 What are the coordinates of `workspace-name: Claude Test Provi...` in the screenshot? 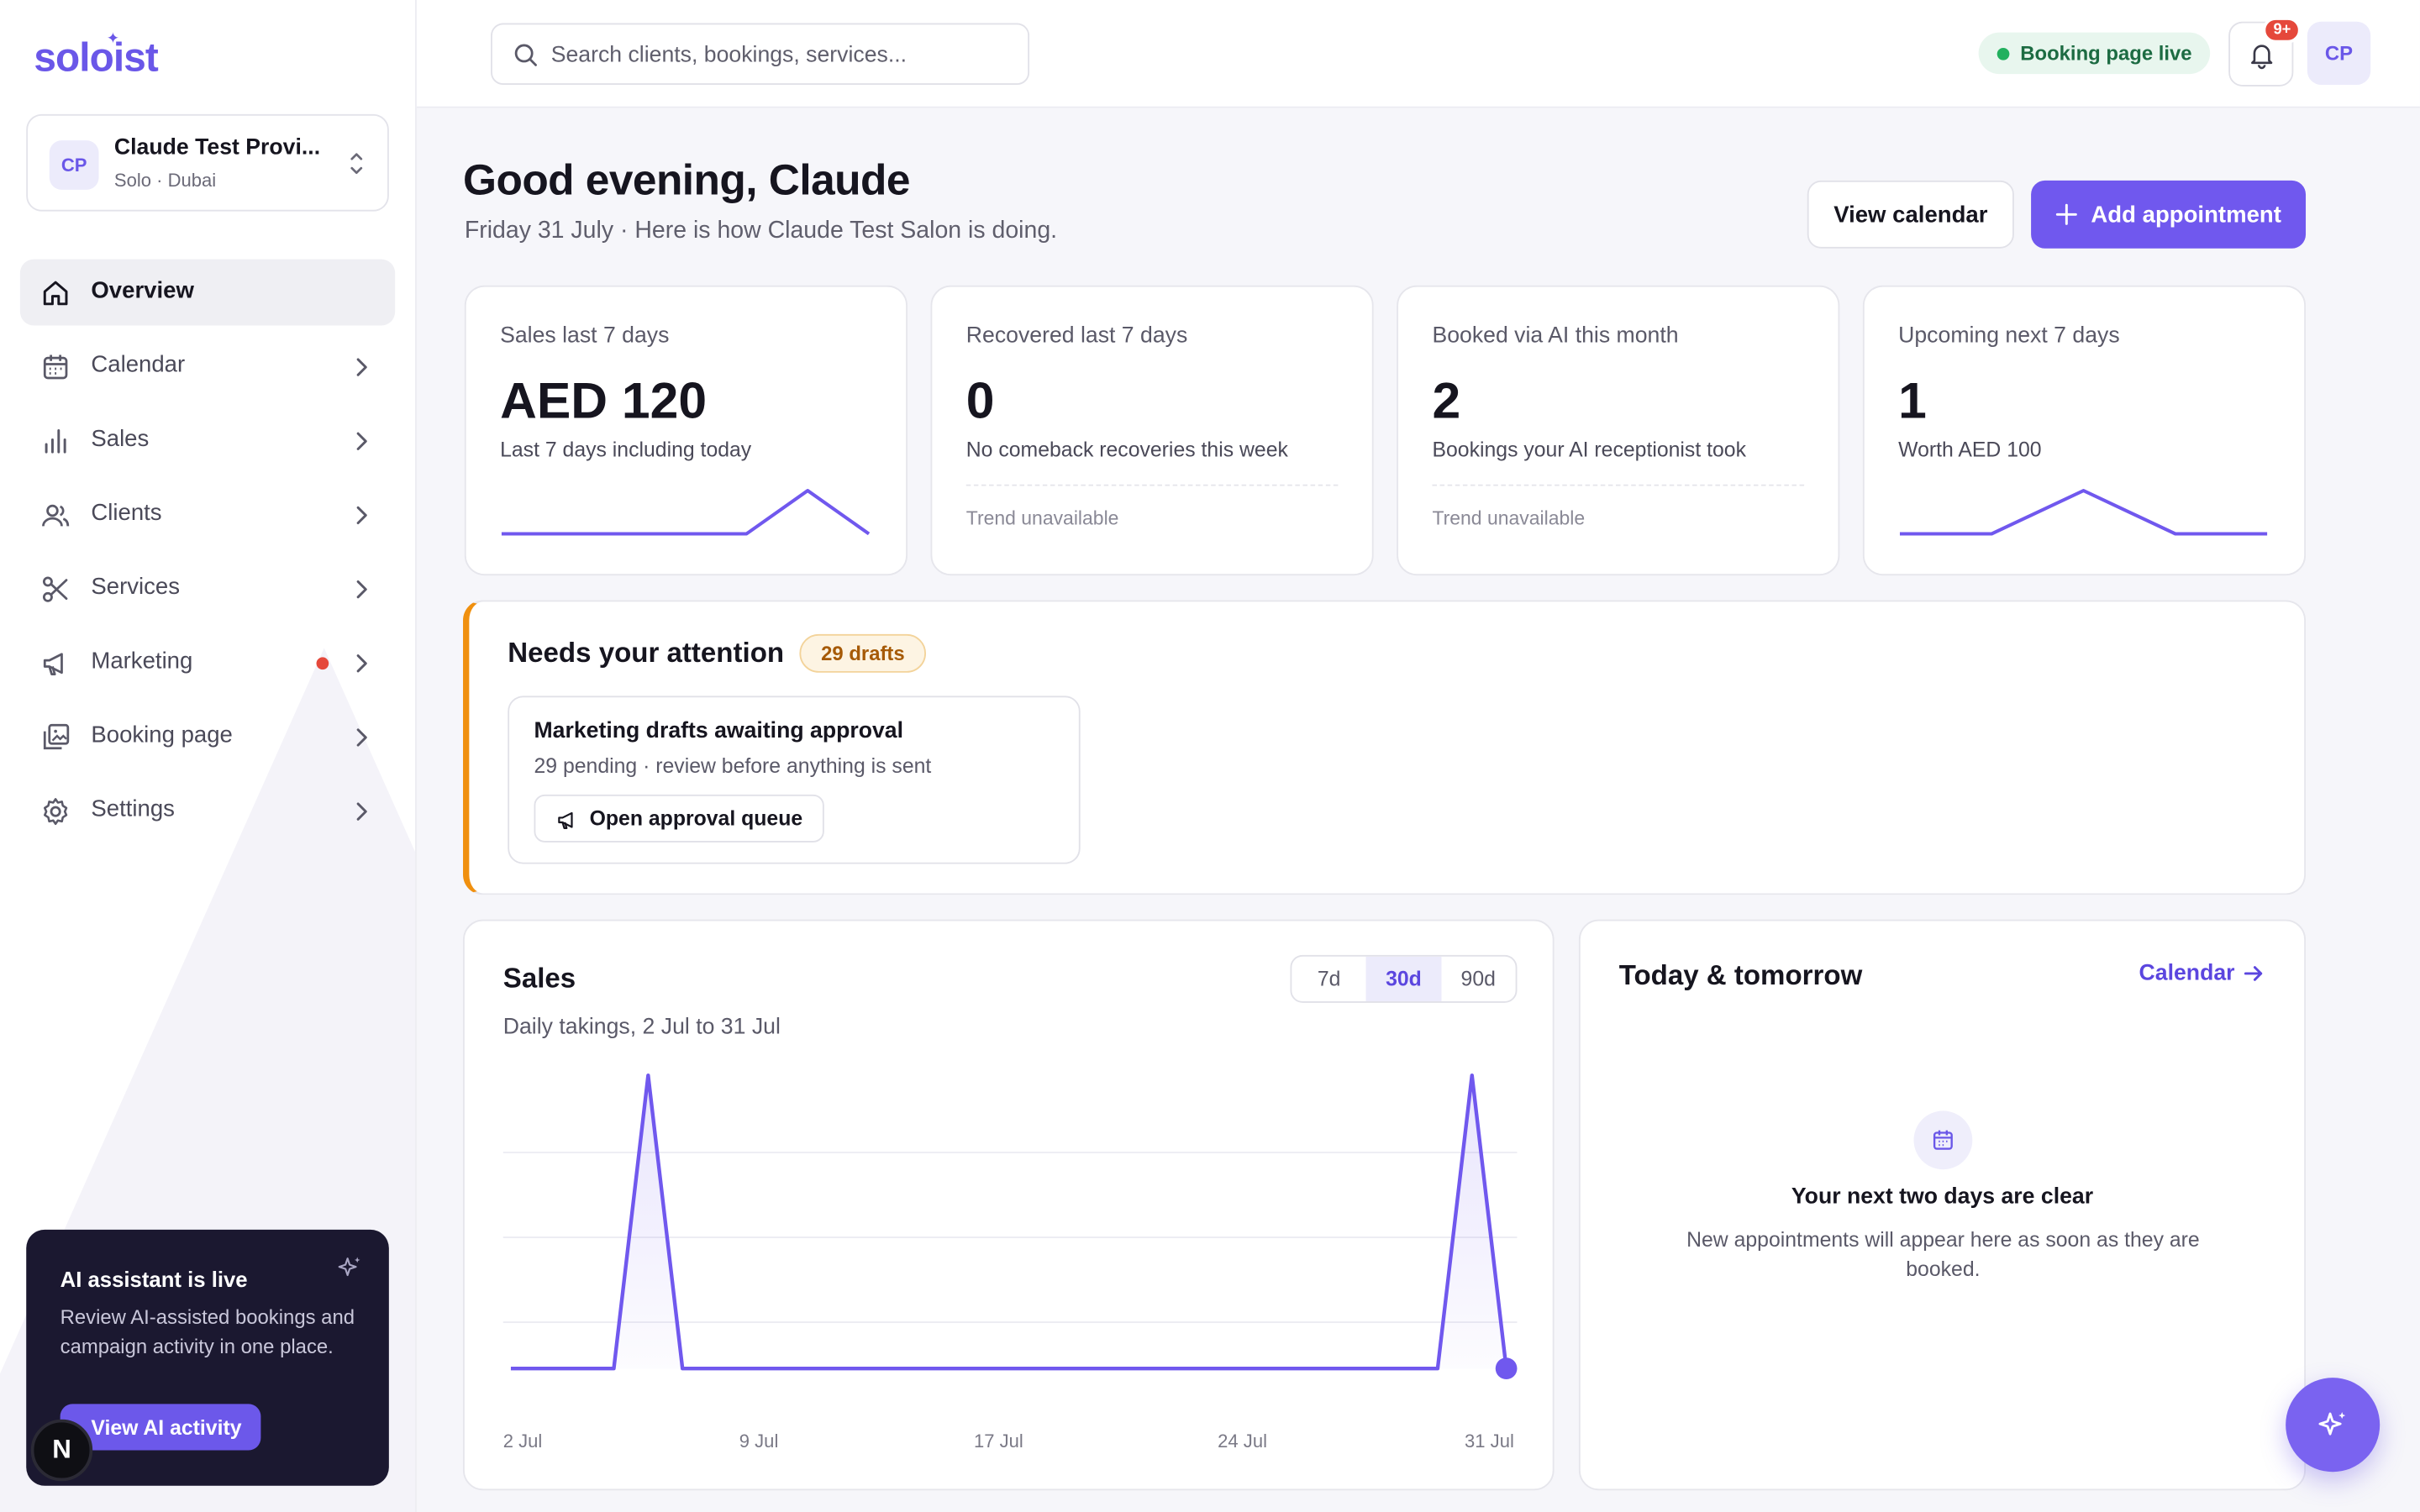 It's located at (217, 148).